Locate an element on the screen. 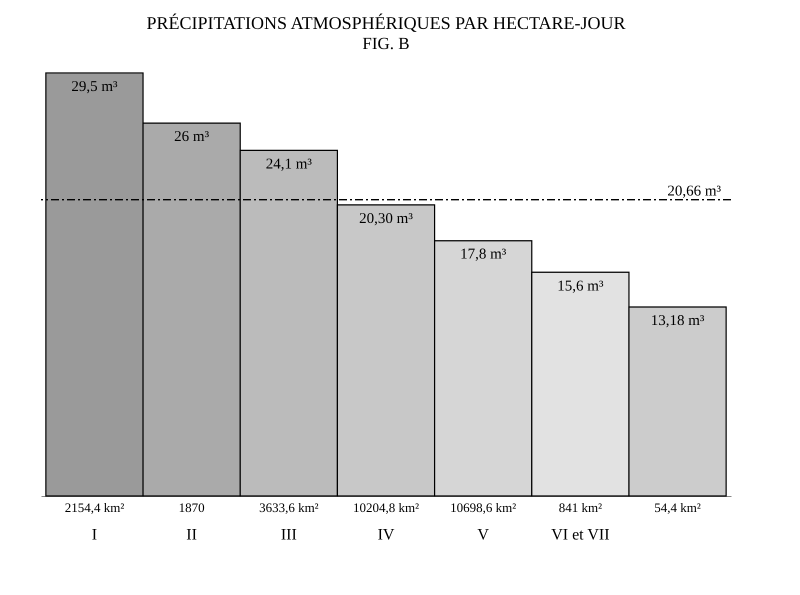  text: 10204,8 km² is located at coordinates (386, 507).